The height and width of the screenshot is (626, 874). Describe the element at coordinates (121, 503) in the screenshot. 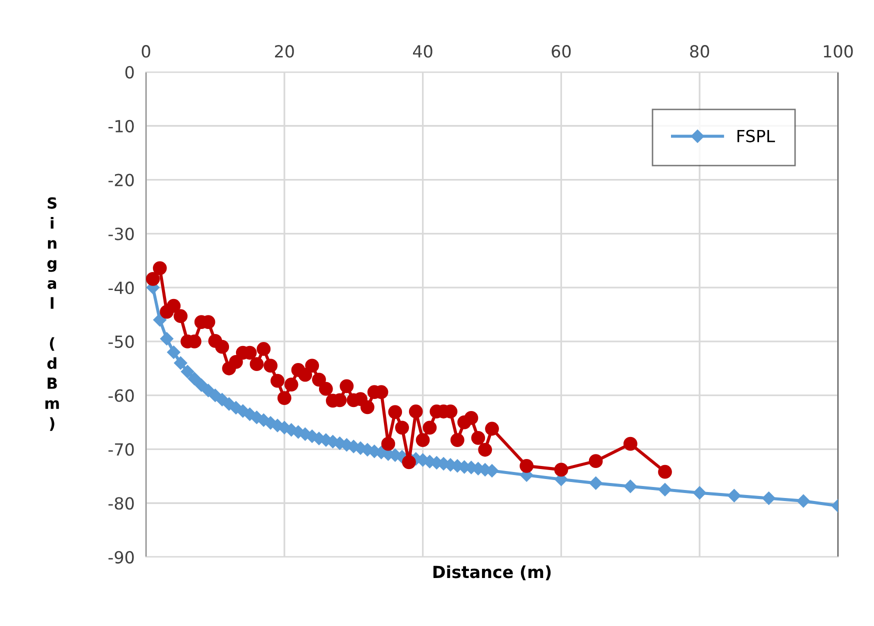

I see `y-tick-label: -80` at that location.